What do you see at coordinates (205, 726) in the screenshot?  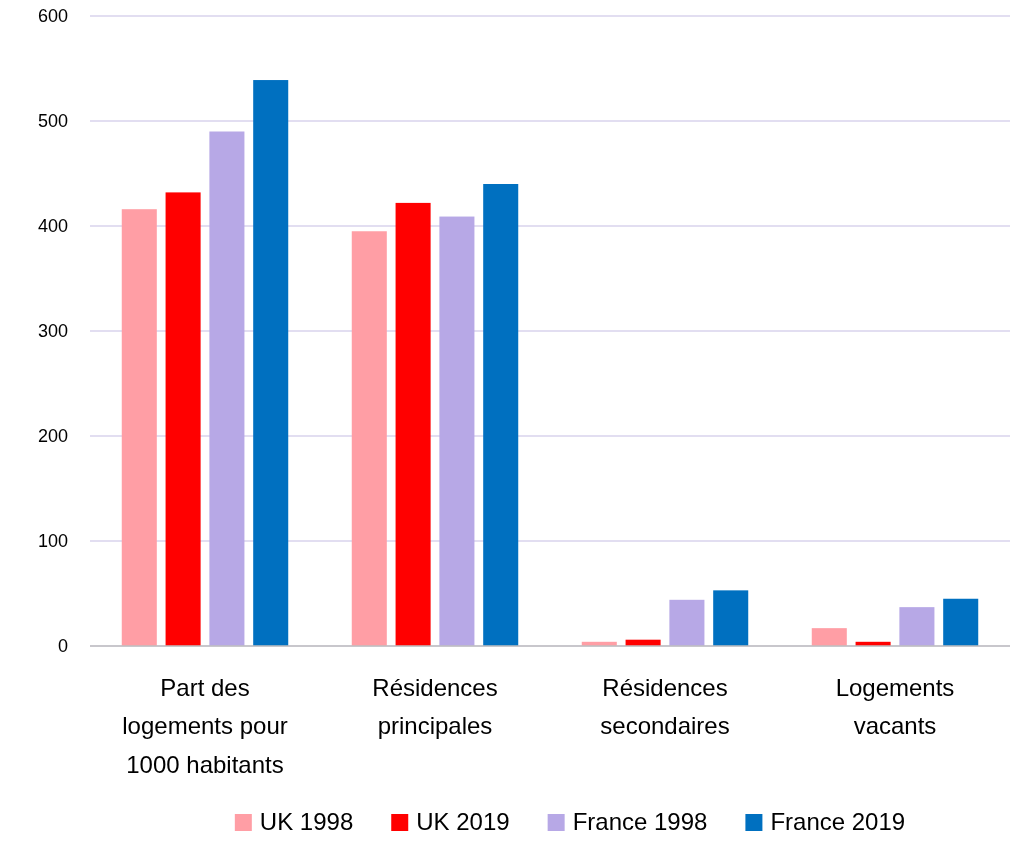 I see `x-tick-label: Part des logements pour 1000 habitants` at bounding box center [205, 726].